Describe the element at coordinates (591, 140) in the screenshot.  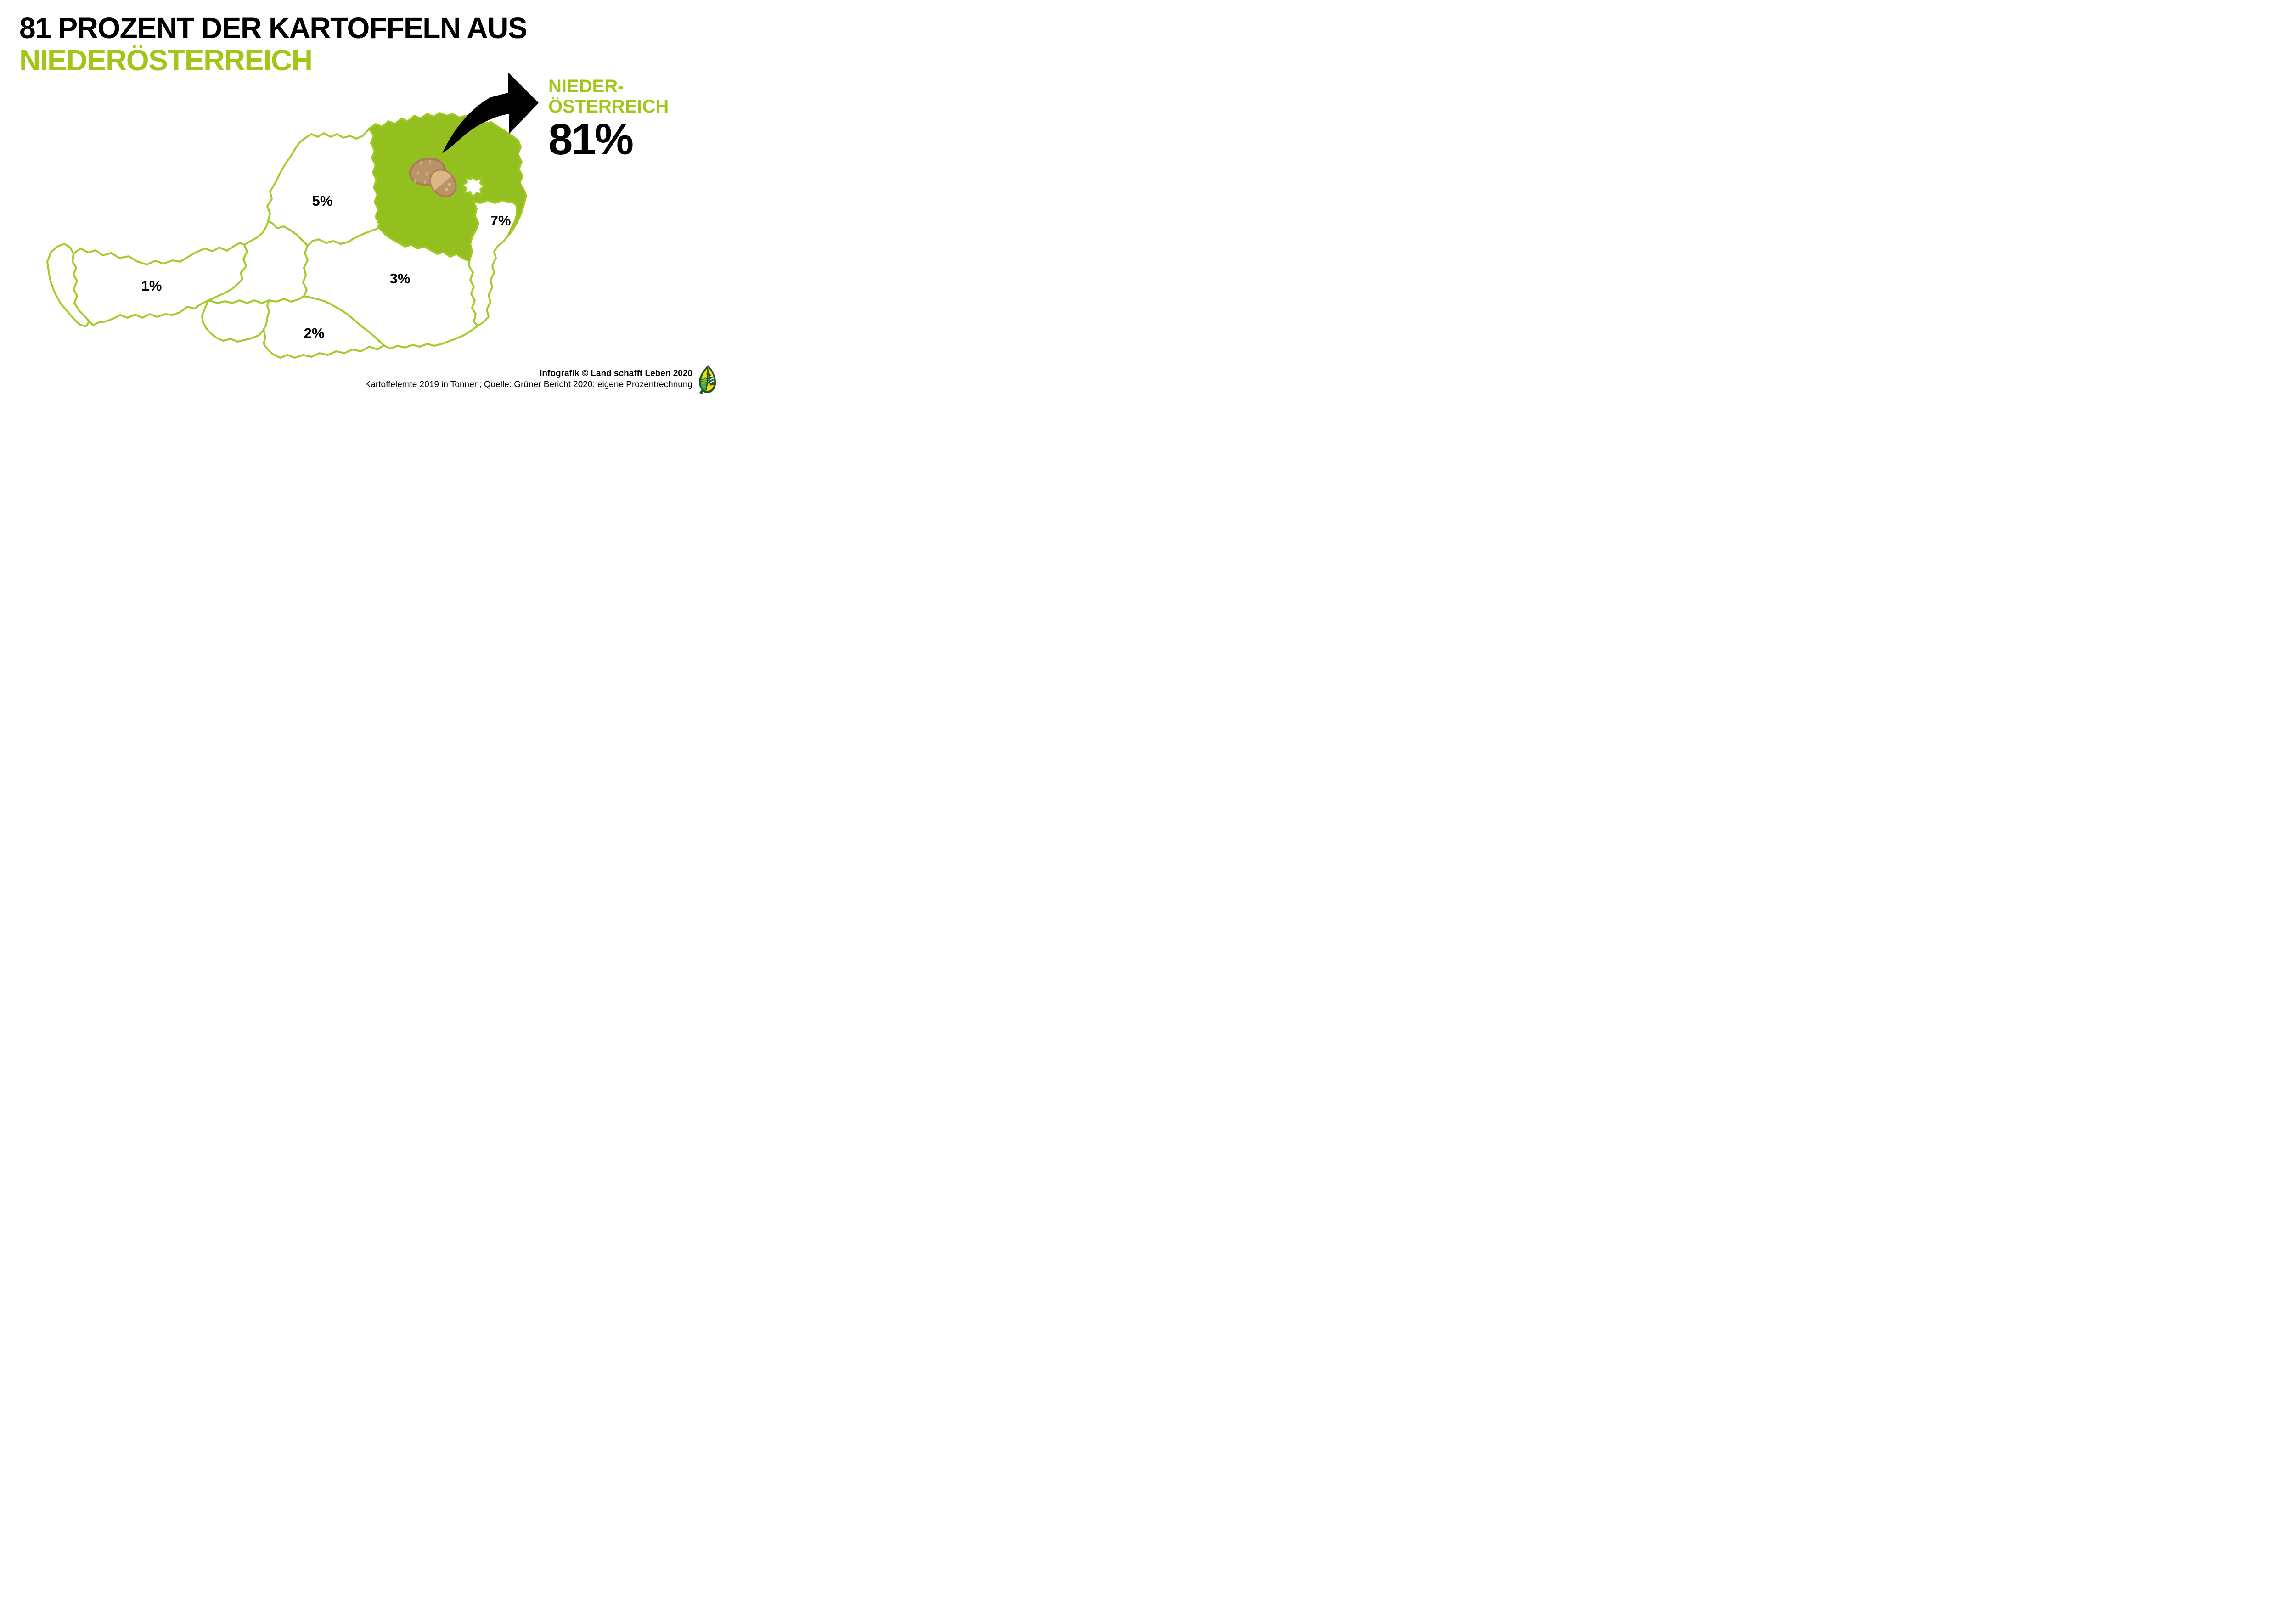
I see `callout-value: 81%` at that location.